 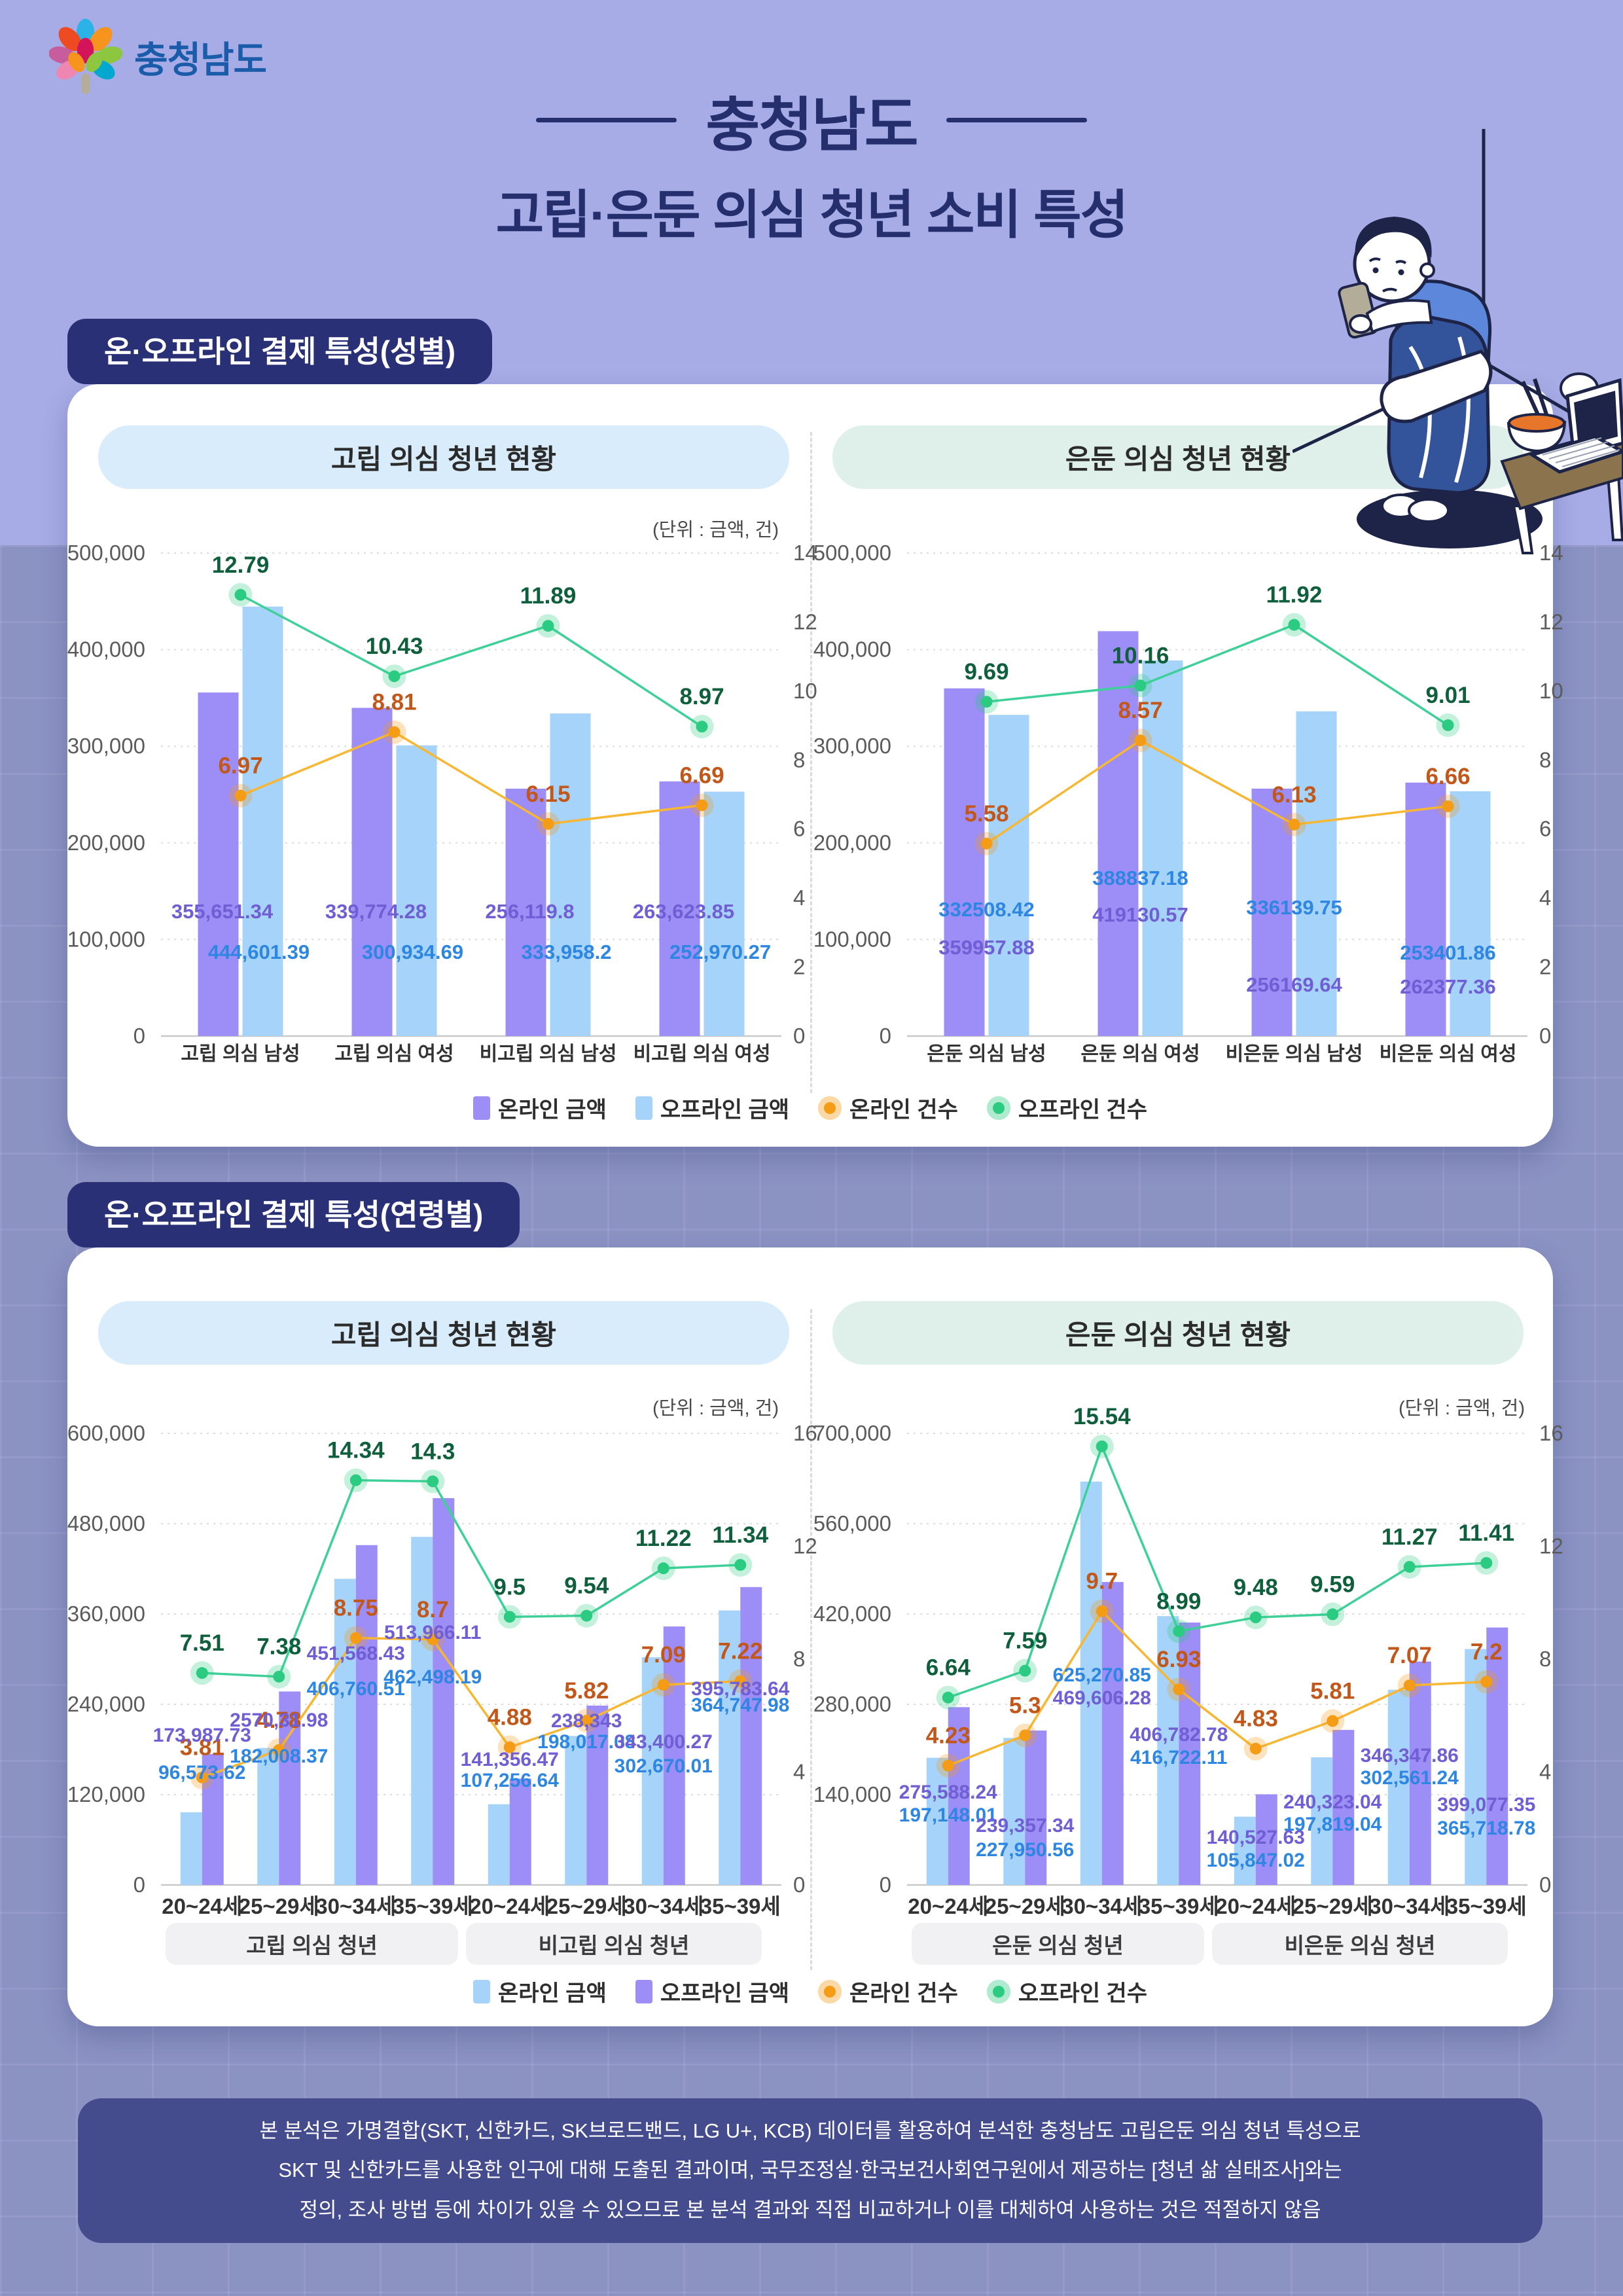 I want to click on group-pill: 고립 의심 청년, so click(x=312, y=1944).